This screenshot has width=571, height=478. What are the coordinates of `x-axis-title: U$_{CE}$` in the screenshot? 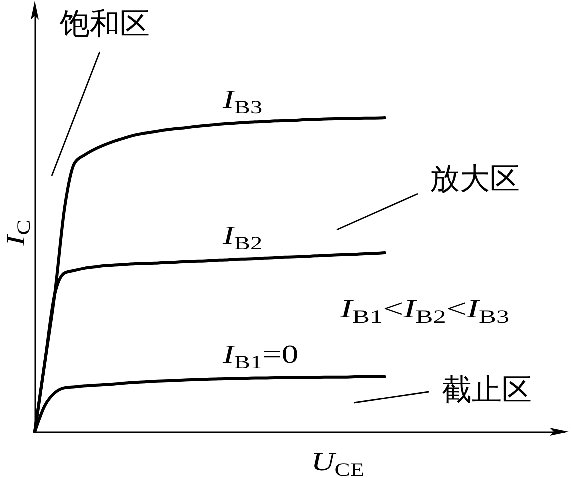 It's located at (338, 463).